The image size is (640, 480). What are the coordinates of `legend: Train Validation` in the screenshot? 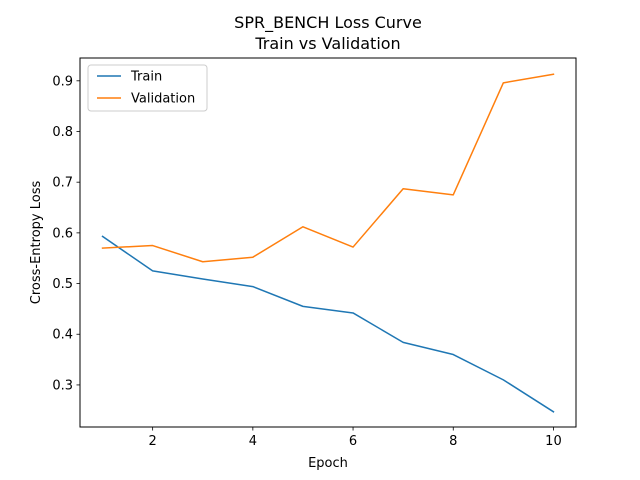 It's located at (147, 88).